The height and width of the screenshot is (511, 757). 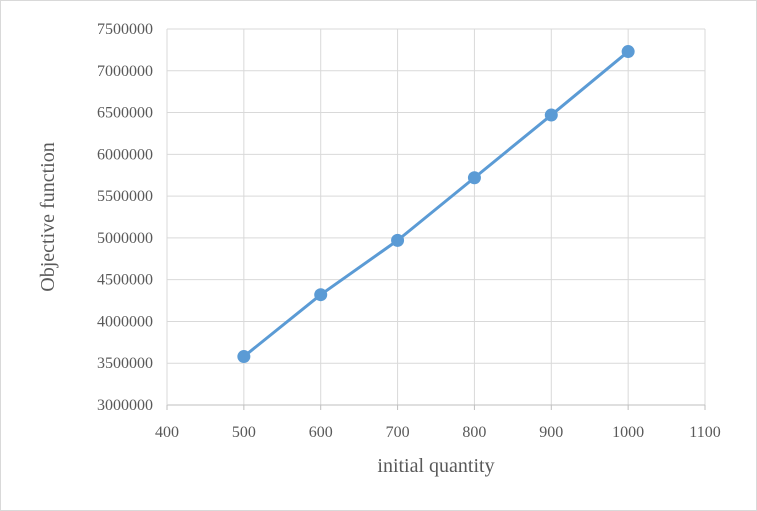 What do you see at coordinates (167, 432) in the screenshot?
I see `x-tick-label: 400` at bounding box center [167, 432].